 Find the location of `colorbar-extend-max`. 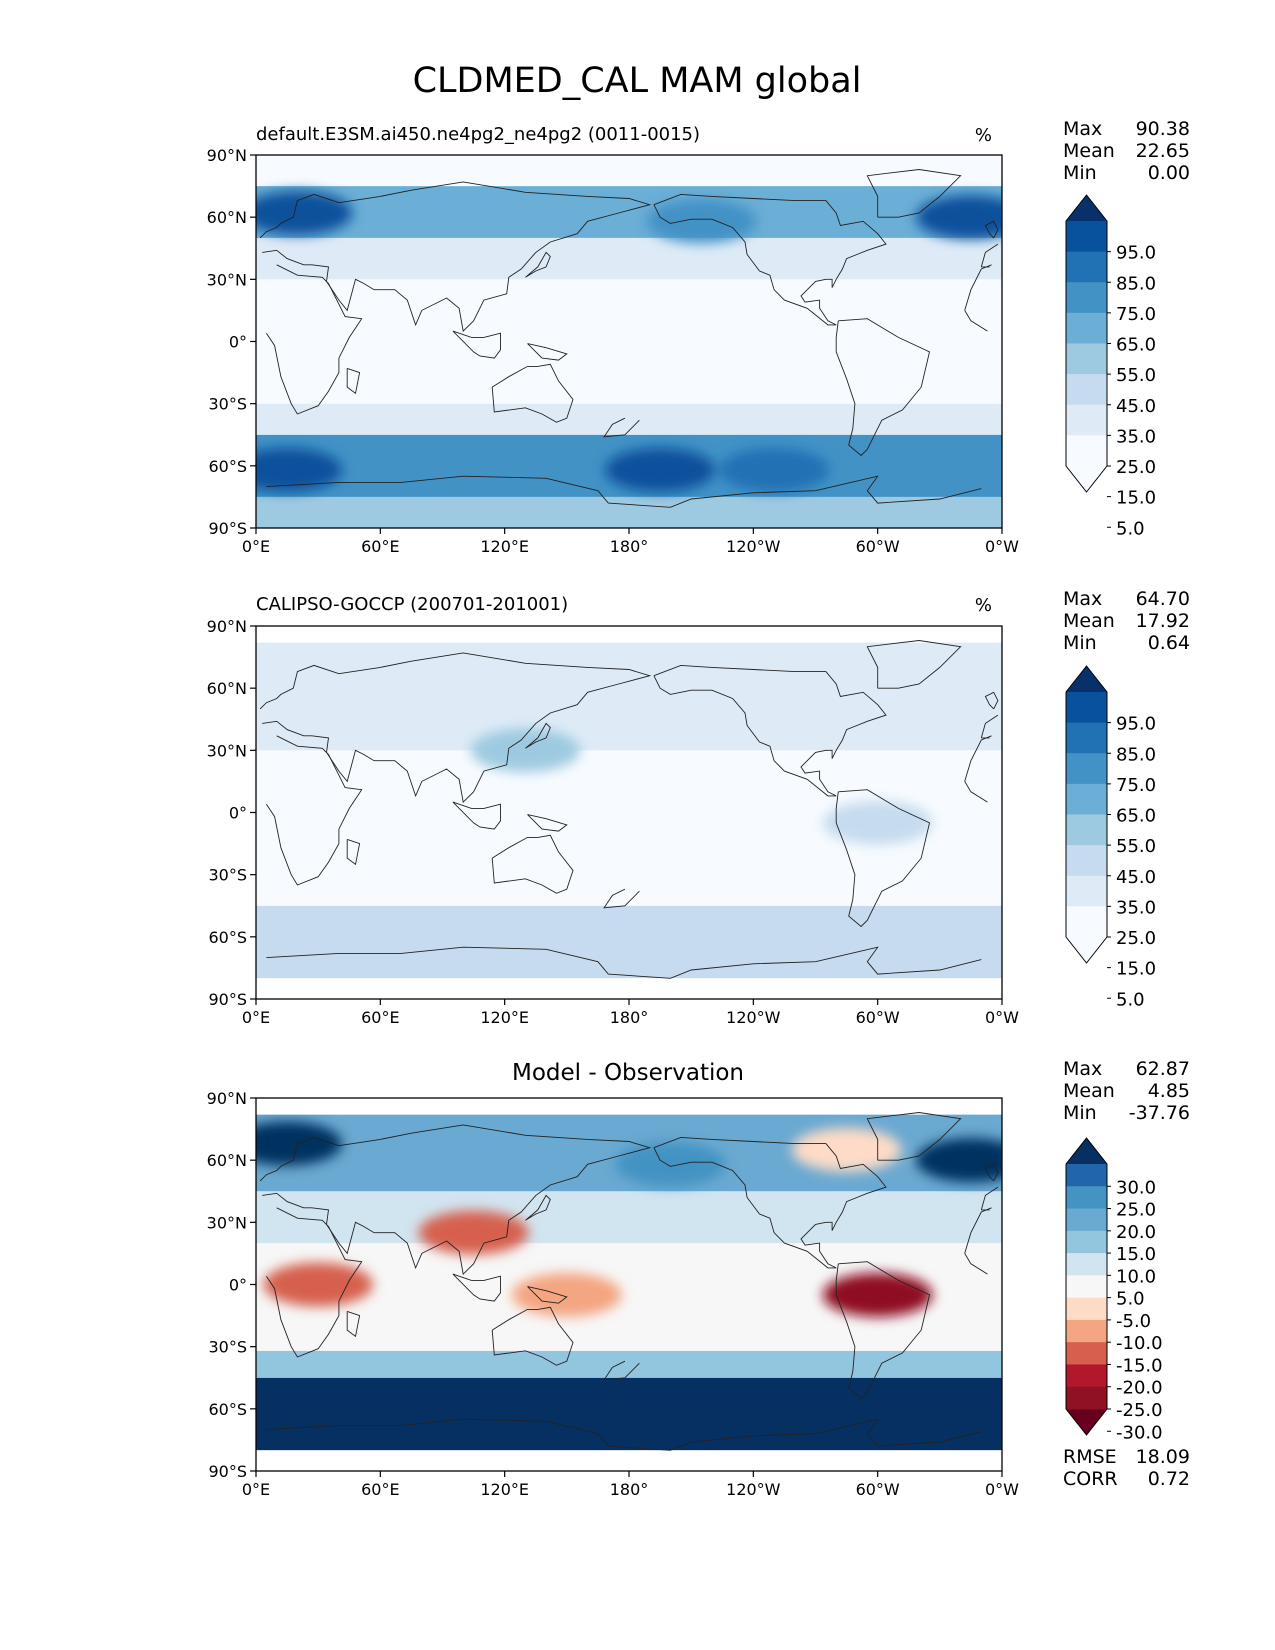

colorbar-extend-max is located at coordinates (1086, 679).